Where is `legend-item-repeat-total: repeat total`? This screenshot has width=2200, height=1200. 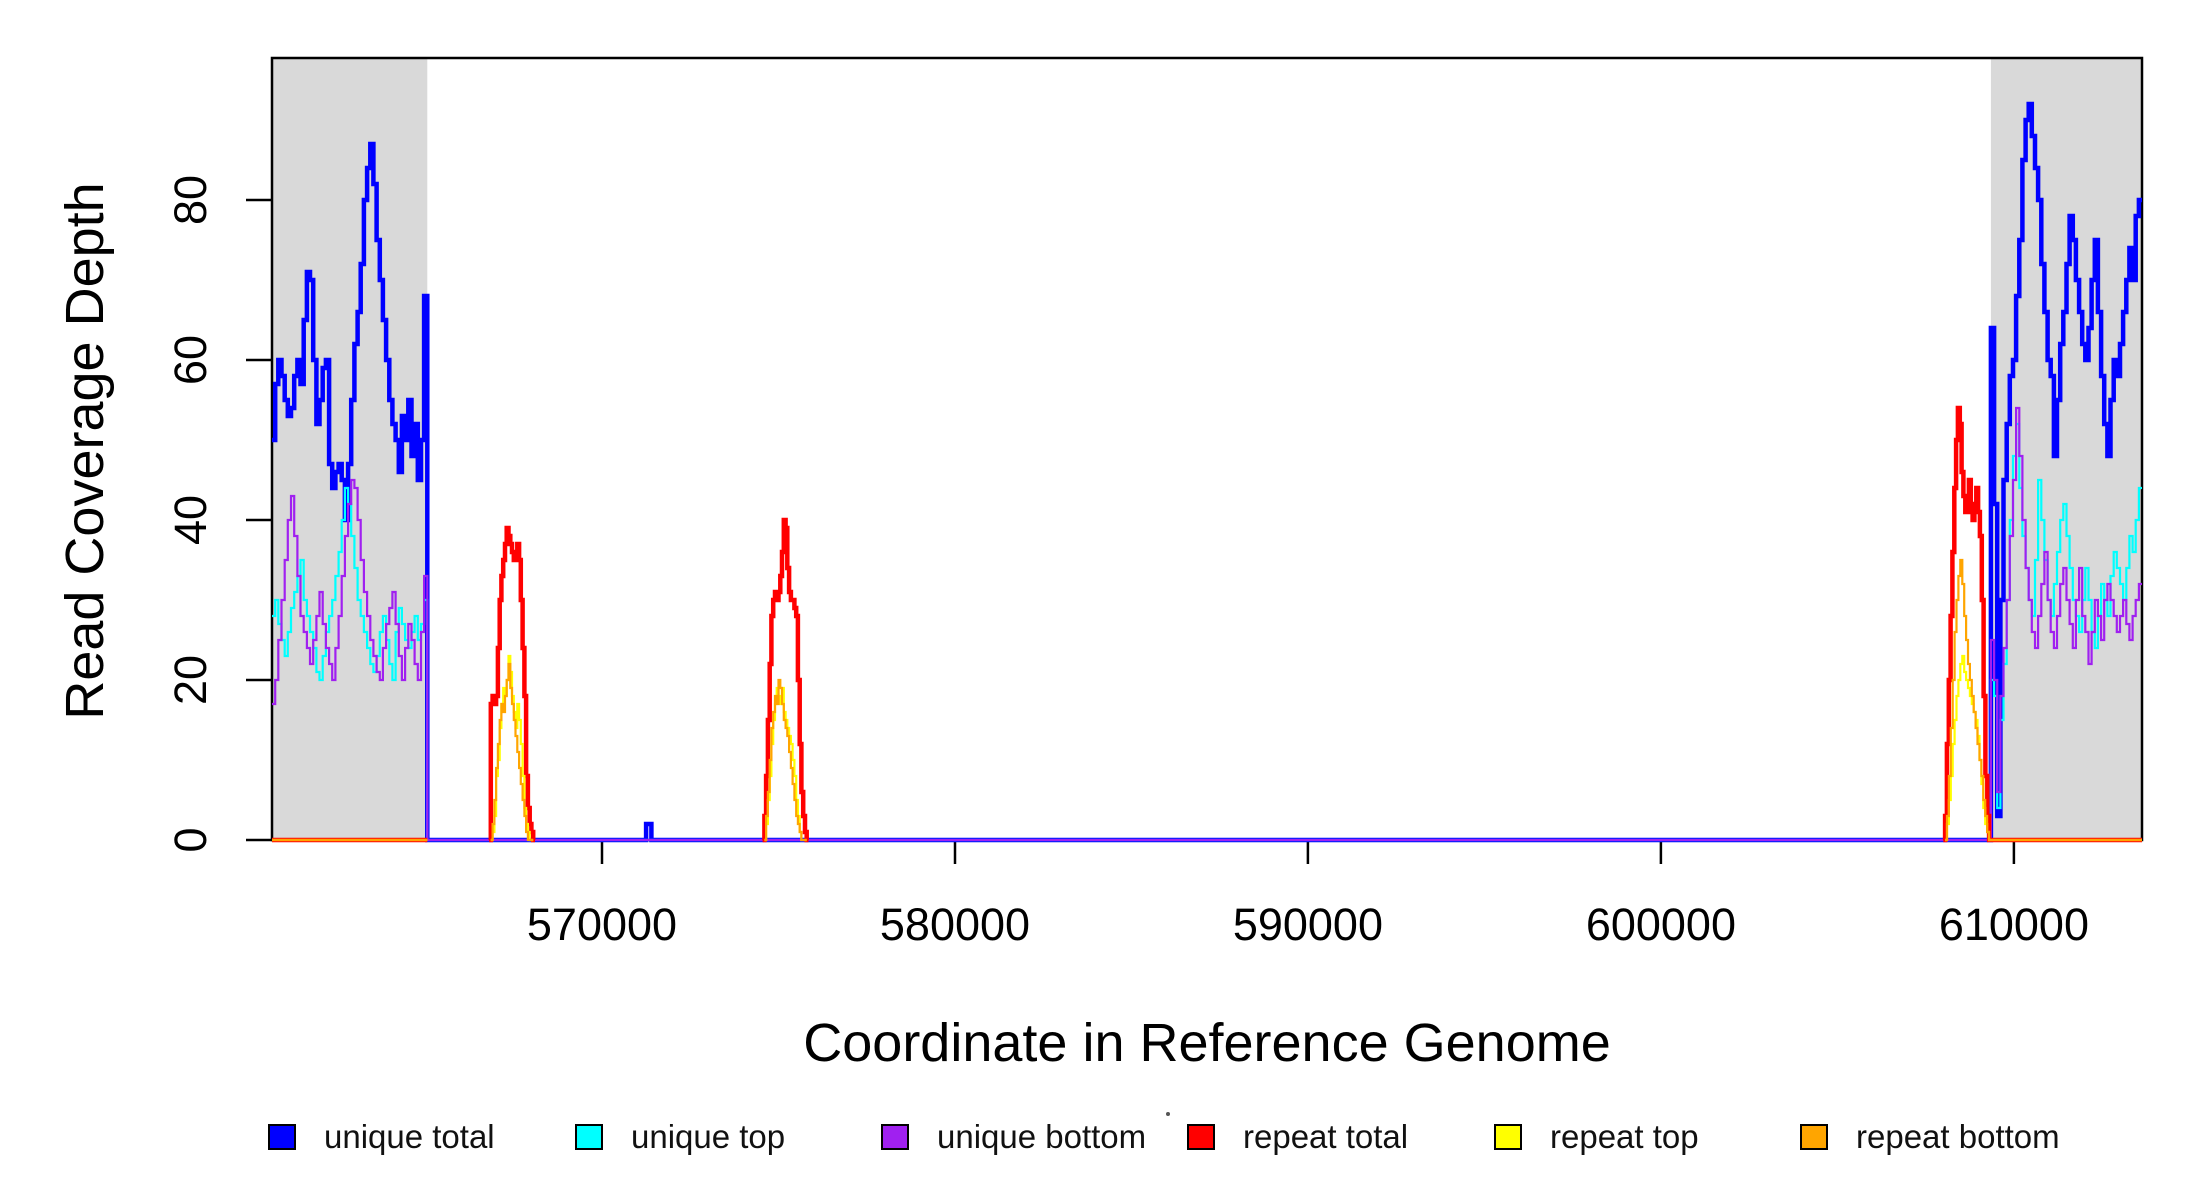
legend-item-repeat-total: repeat total is located at coordinates (1297, 1137).